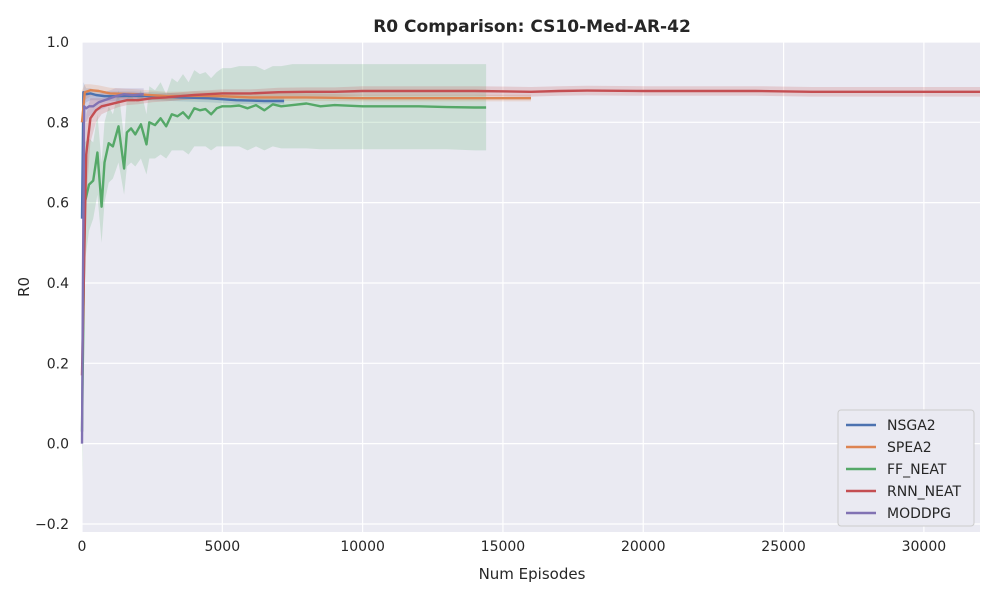 The height and width of the screenshot is (600, 1000). What do you see at coordinates (306, 123) in the screenshot?
I see `spea2-confidence-band` at bounding box center [306, 123].